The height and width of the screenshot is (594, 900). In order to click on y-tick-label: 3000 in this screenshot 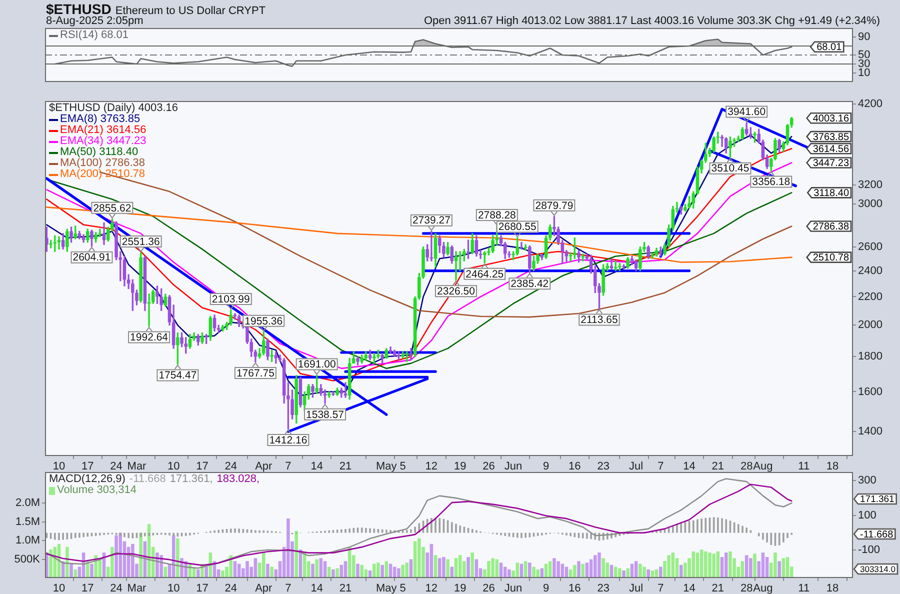, I will do `click(870, 204)`.